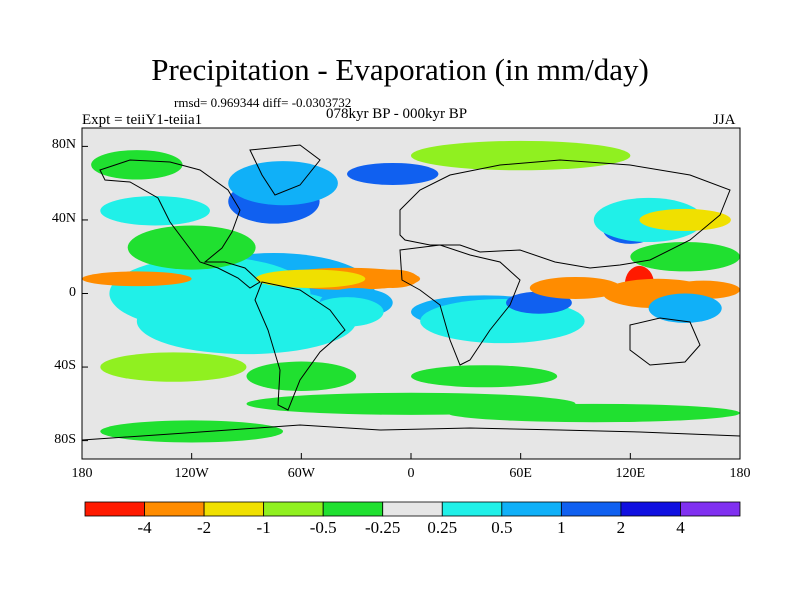  I want to click on map-title: Precipitation - Evaporation (in mm/day), so click(400, 69).